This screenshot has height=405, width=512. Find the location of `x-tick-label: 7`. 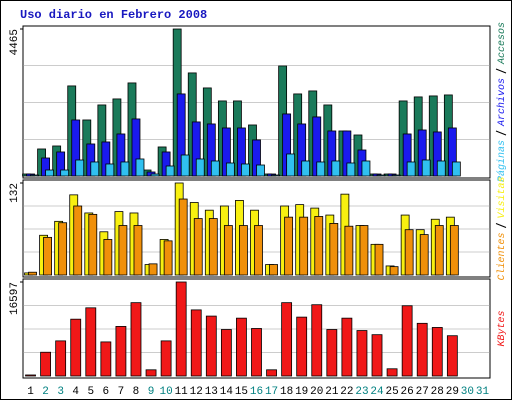

x-tick-label: 7 is located at coordinates (121, 392).